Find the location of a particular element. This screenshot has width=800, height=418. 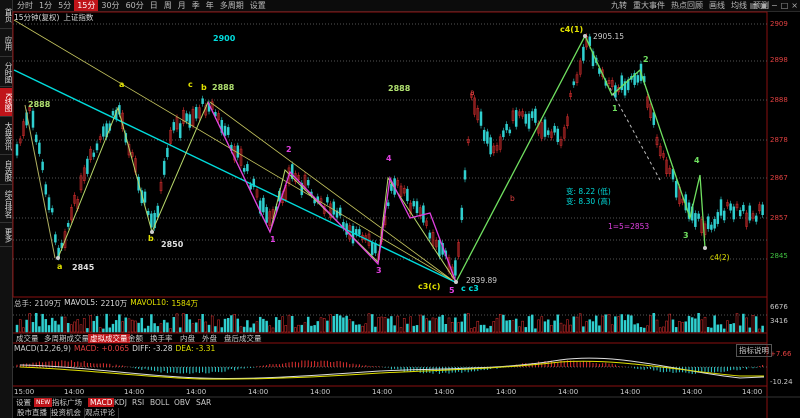

menu-major-events: 重大事件 is located at coordinates (649, 5).